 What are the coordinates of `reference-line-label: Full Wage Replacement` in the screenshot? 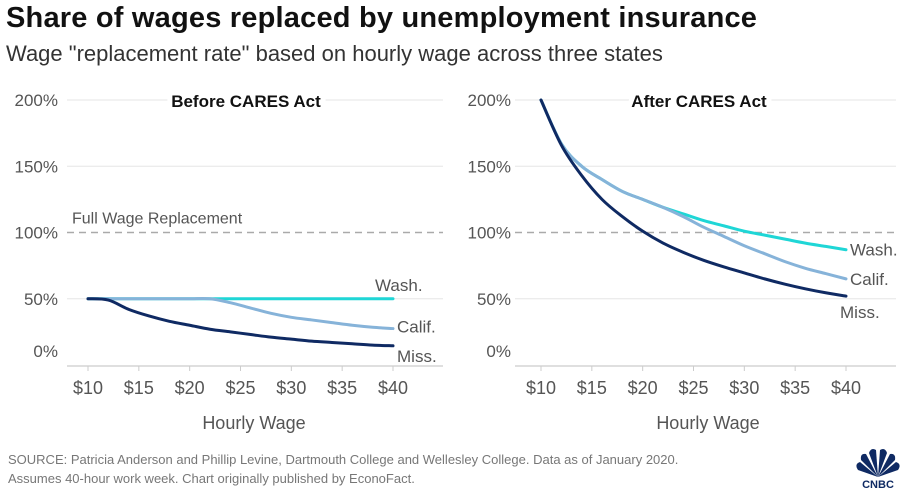 It's located at (157, 219).